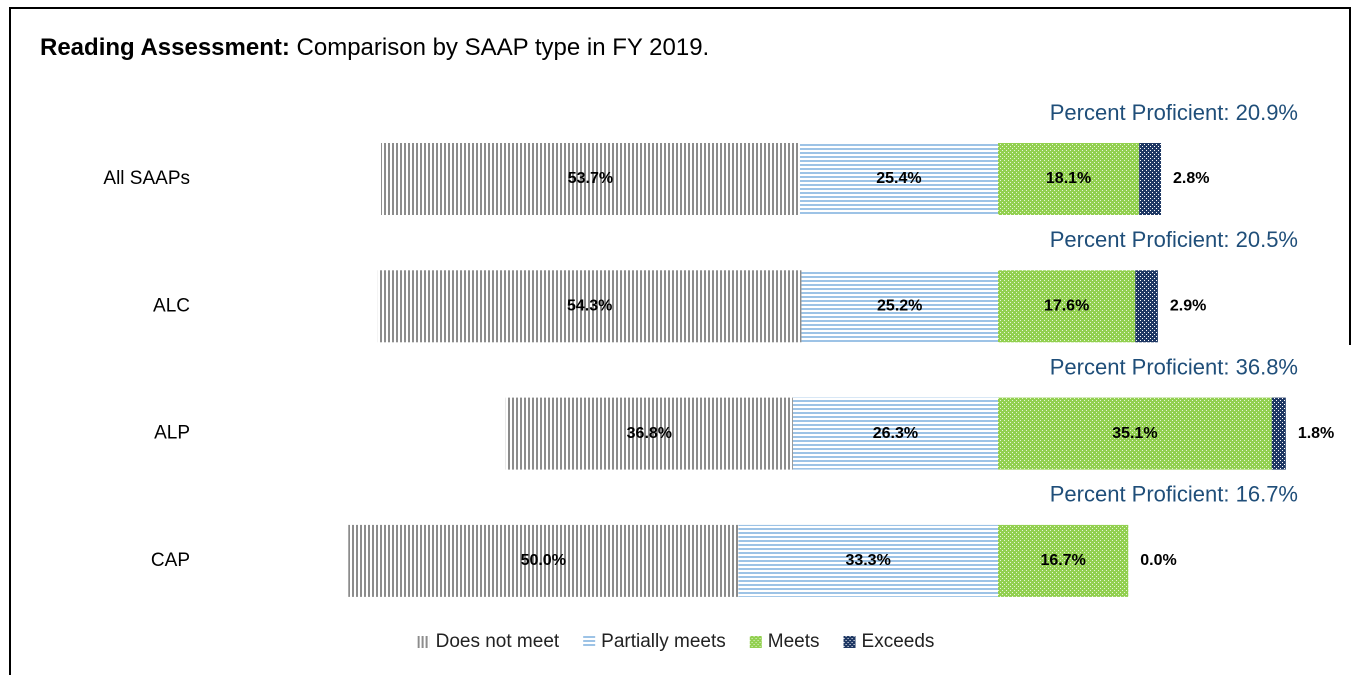  Describe the element at coordinates (1158, 560) in the screenshot. I see `data-label: 0.0%` at that location.